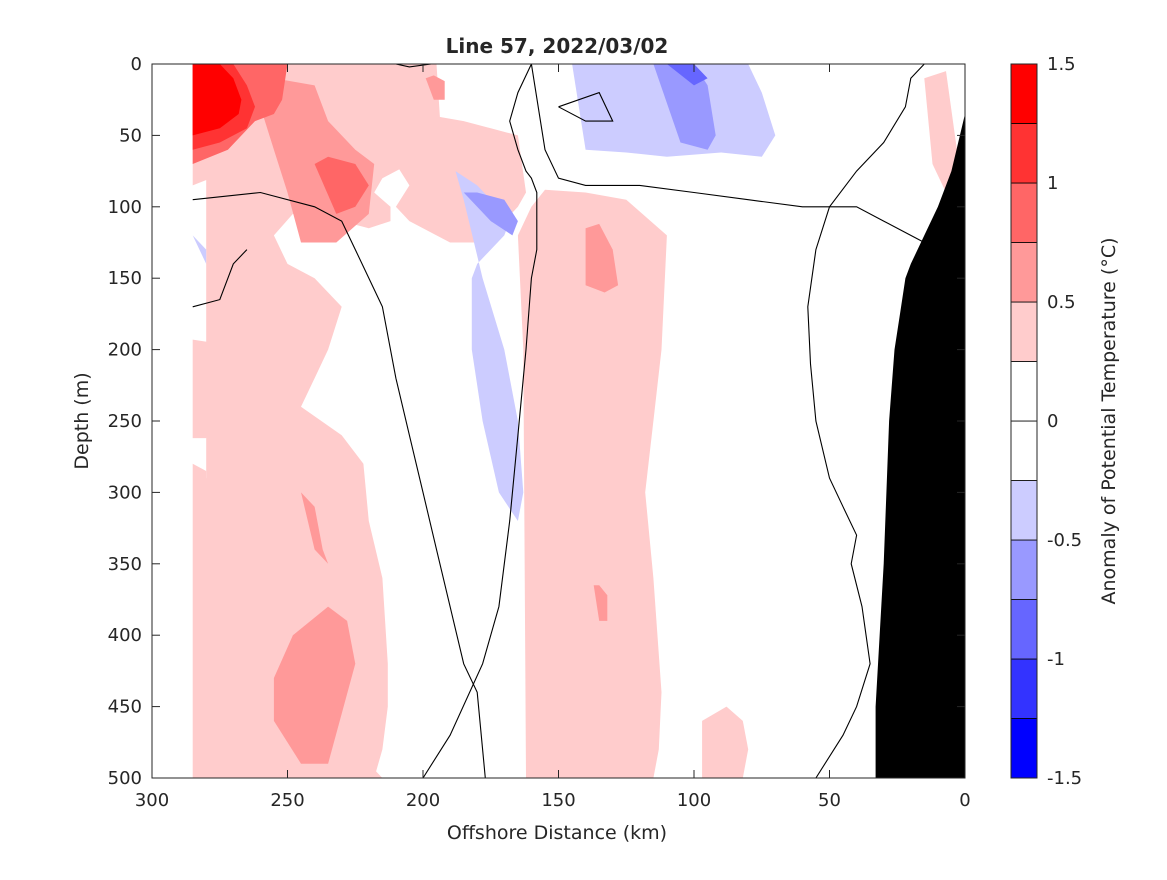 The height and width of the screenshot is (880, 1167). What do you see at coordinates (1046, 421) in the screenshot?
I see `colorbar: 1.5 1 0.5 0 -0.5 -1 -1.5` at bounding box center [1046, 421].